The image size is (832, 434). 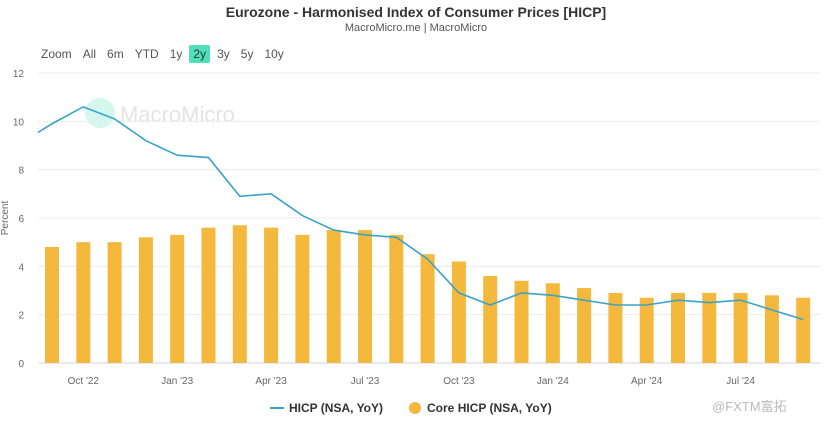 I want to click on x-tick-label: Jan '24, so click(x=553, y=381).